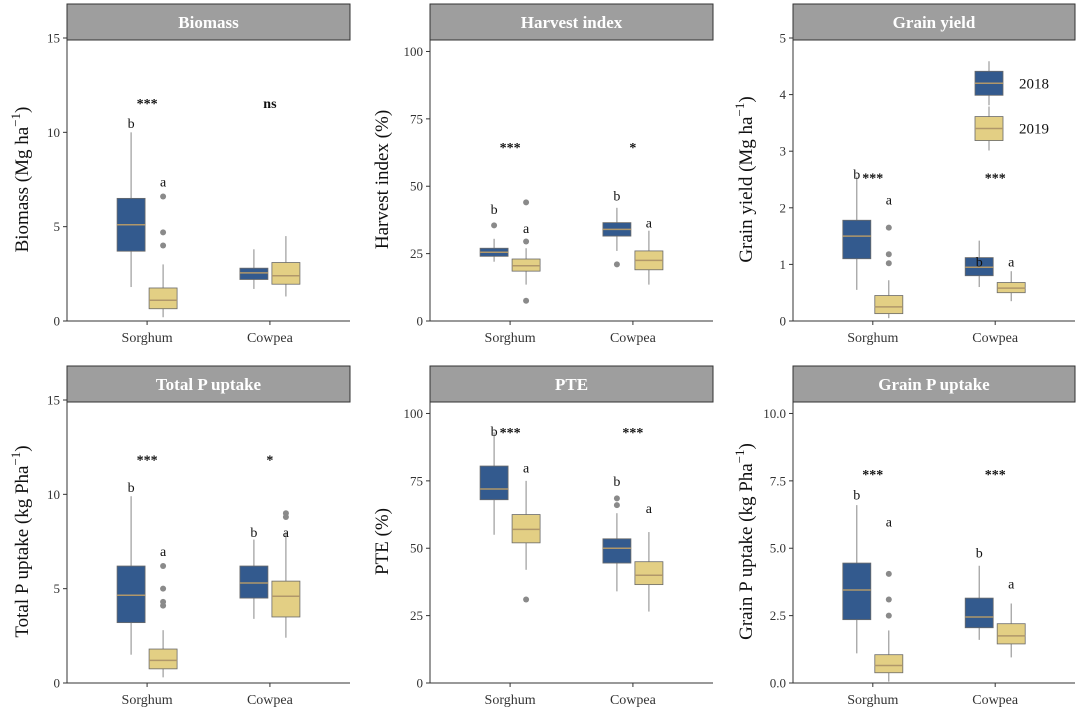  I want to click on panel-strip: Harvest index, so click(571, 22).